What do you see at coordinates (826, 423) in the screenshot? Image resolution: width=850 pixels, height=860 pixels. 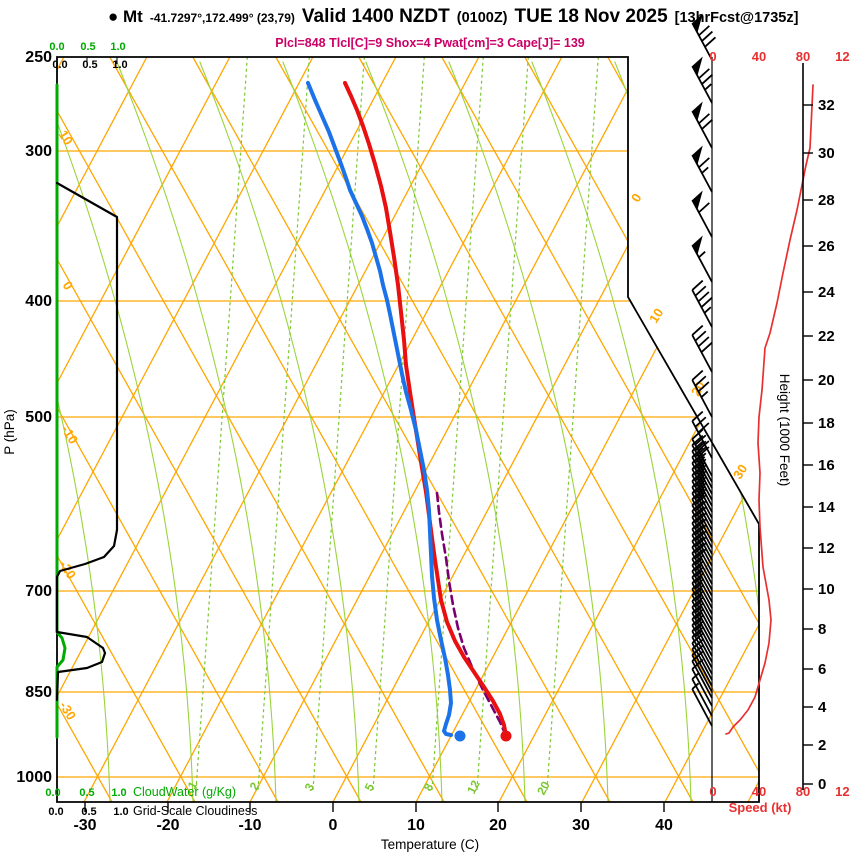 I see `svg-text: 18` at bounding box center [826, 423].